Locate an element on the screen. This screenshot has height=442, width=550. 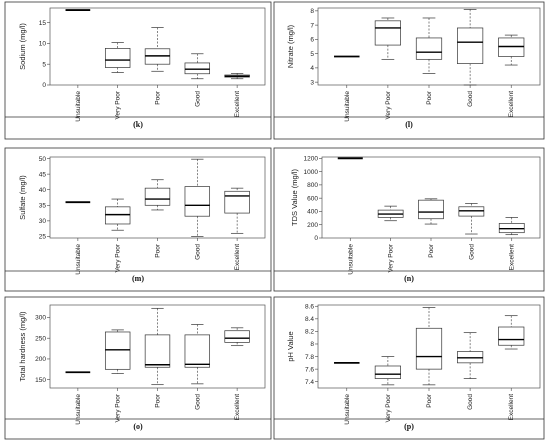
y-tick-label: 3 is located at coordinates (312, 82).